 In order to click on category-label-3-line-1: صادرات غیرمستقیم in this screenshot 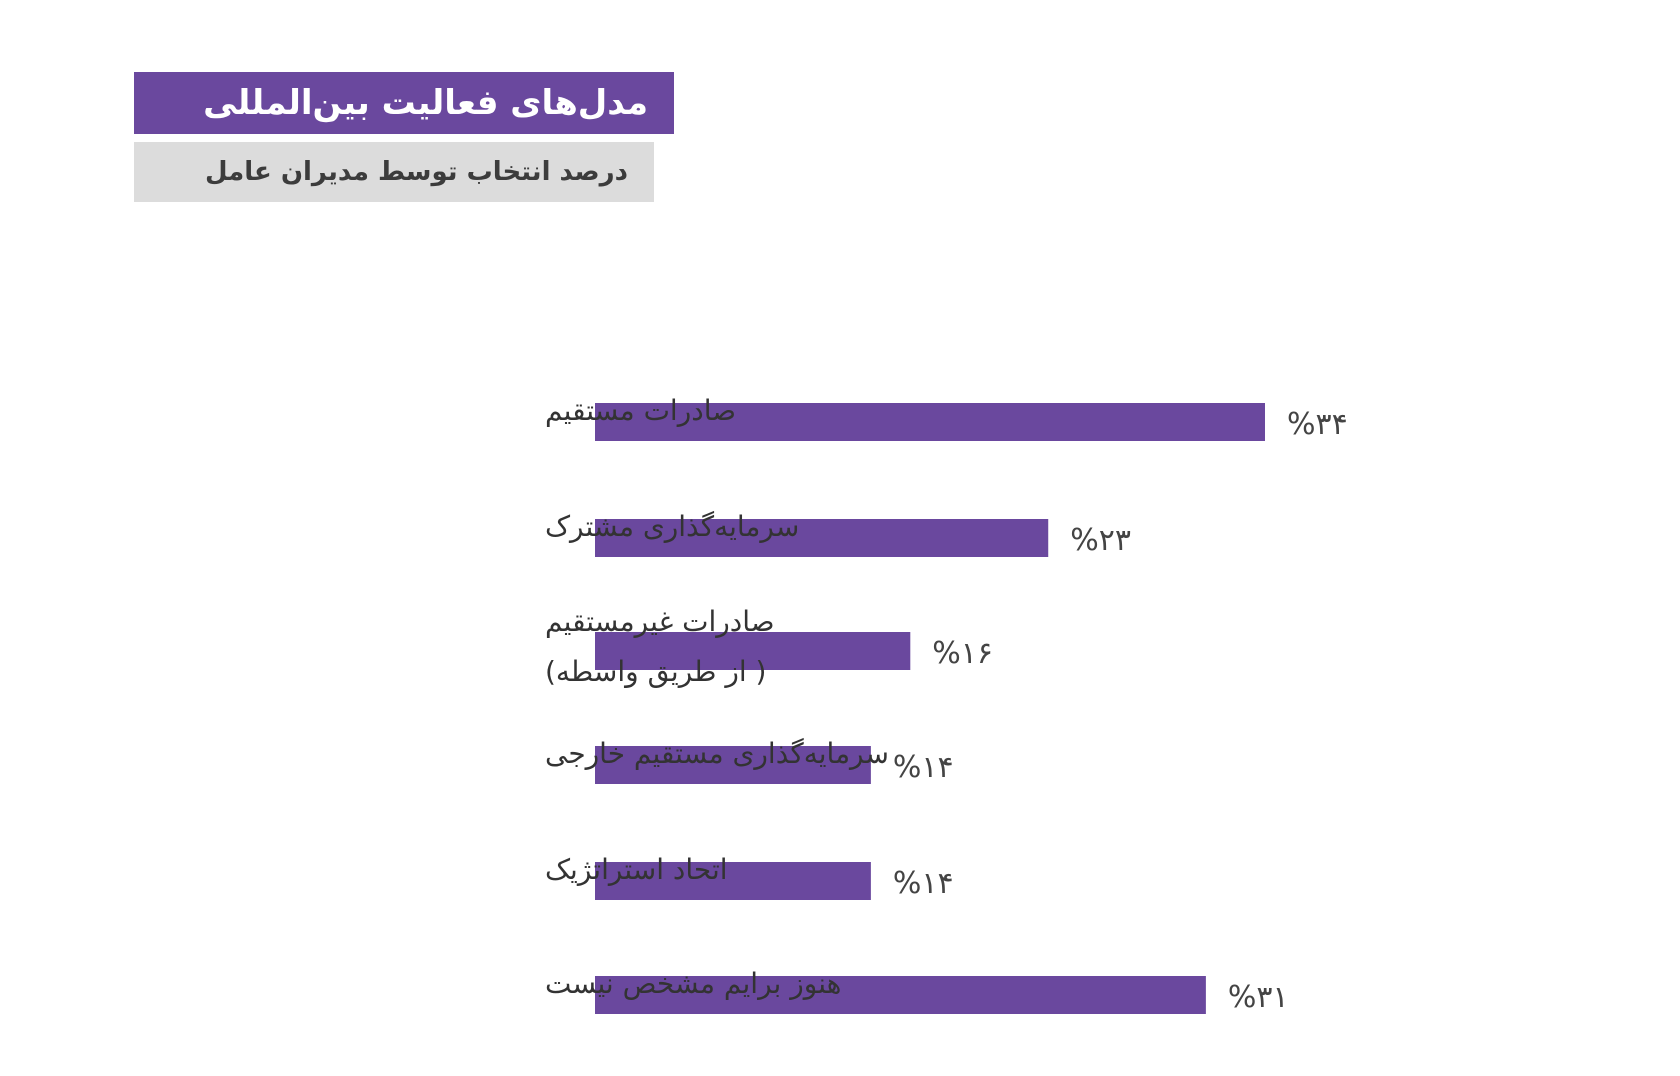, I will do `click(660, 621)`.